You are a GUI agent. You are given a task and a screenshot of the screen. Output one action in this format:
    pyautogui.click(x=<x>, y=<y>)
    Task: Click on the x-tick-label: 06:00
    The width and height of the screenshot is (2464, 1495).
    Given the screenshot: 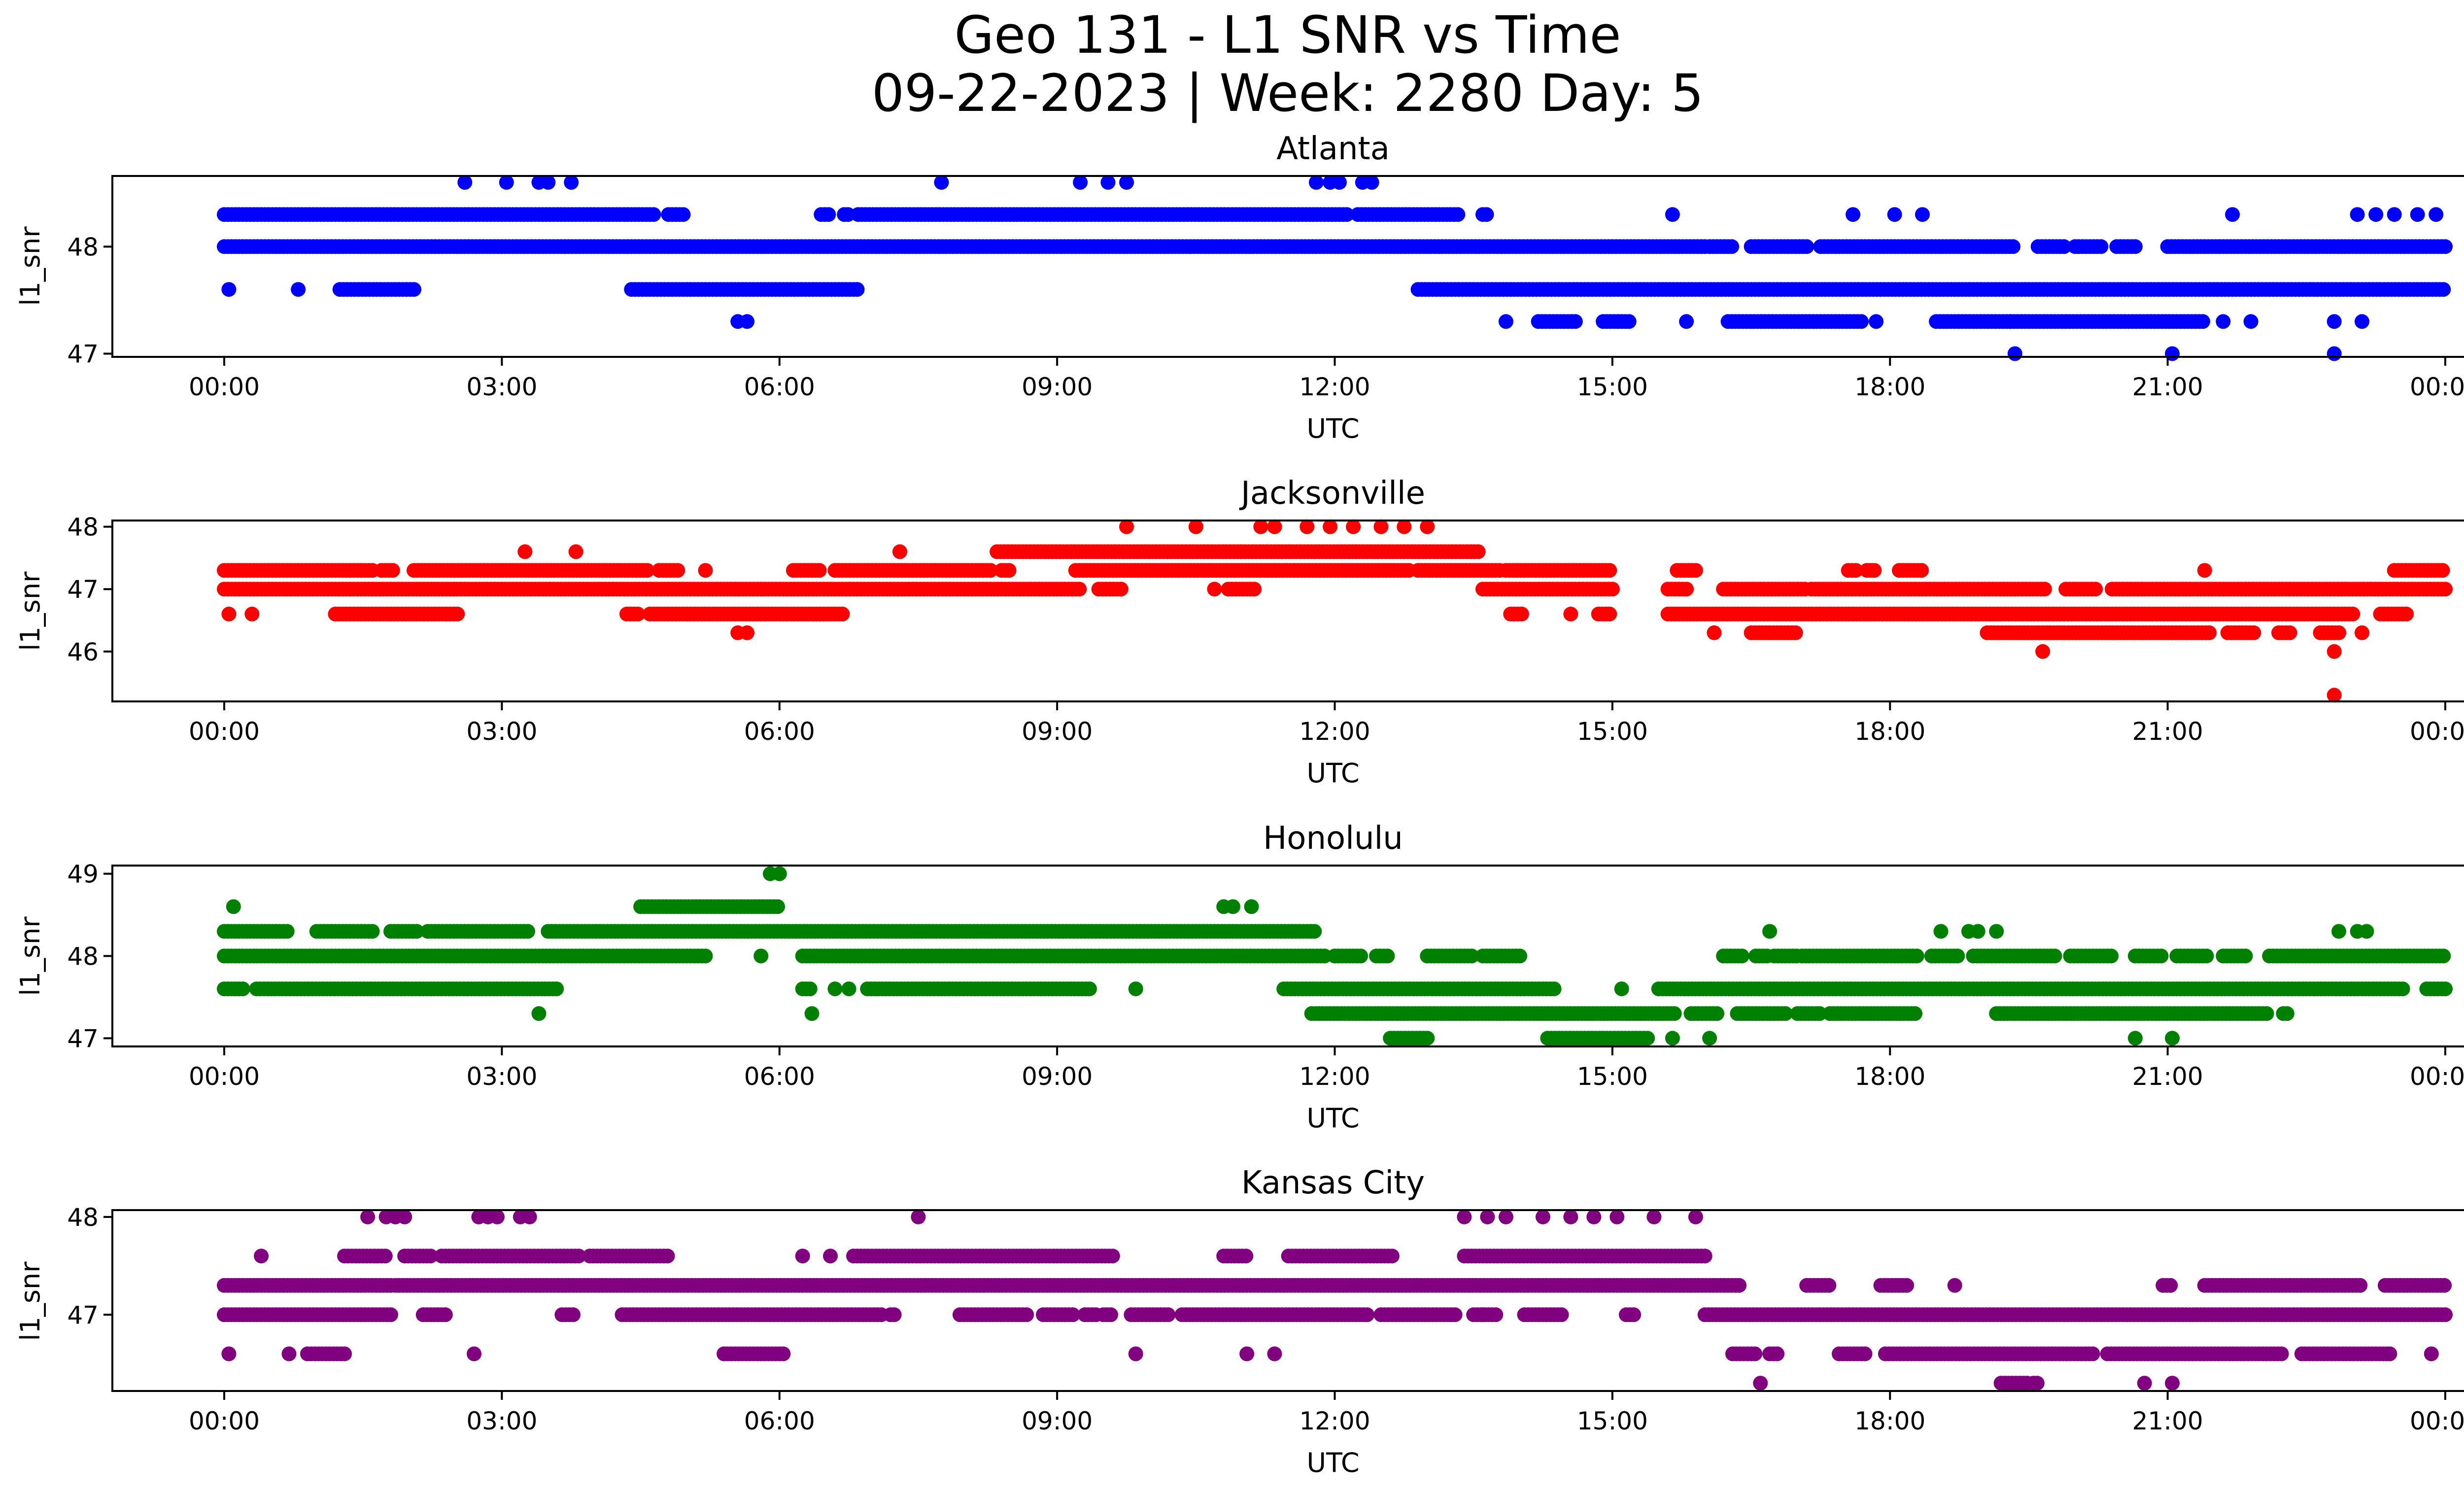 What is the action you would take?
    pyautogui.click(x=779, y=387)
    